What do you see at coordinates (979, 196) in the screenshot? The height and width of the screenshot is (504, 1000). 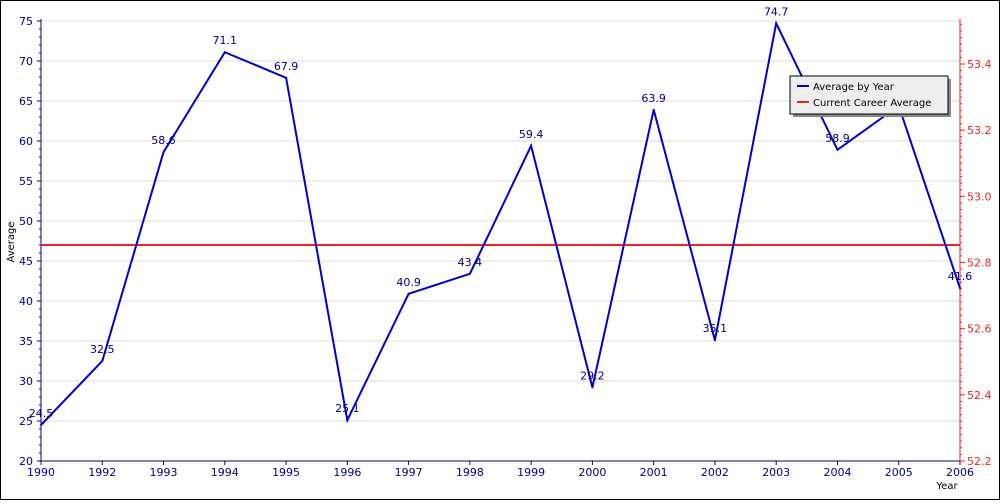 I see `y2-tick-label: 53.0` at bounding box center [979, 196].